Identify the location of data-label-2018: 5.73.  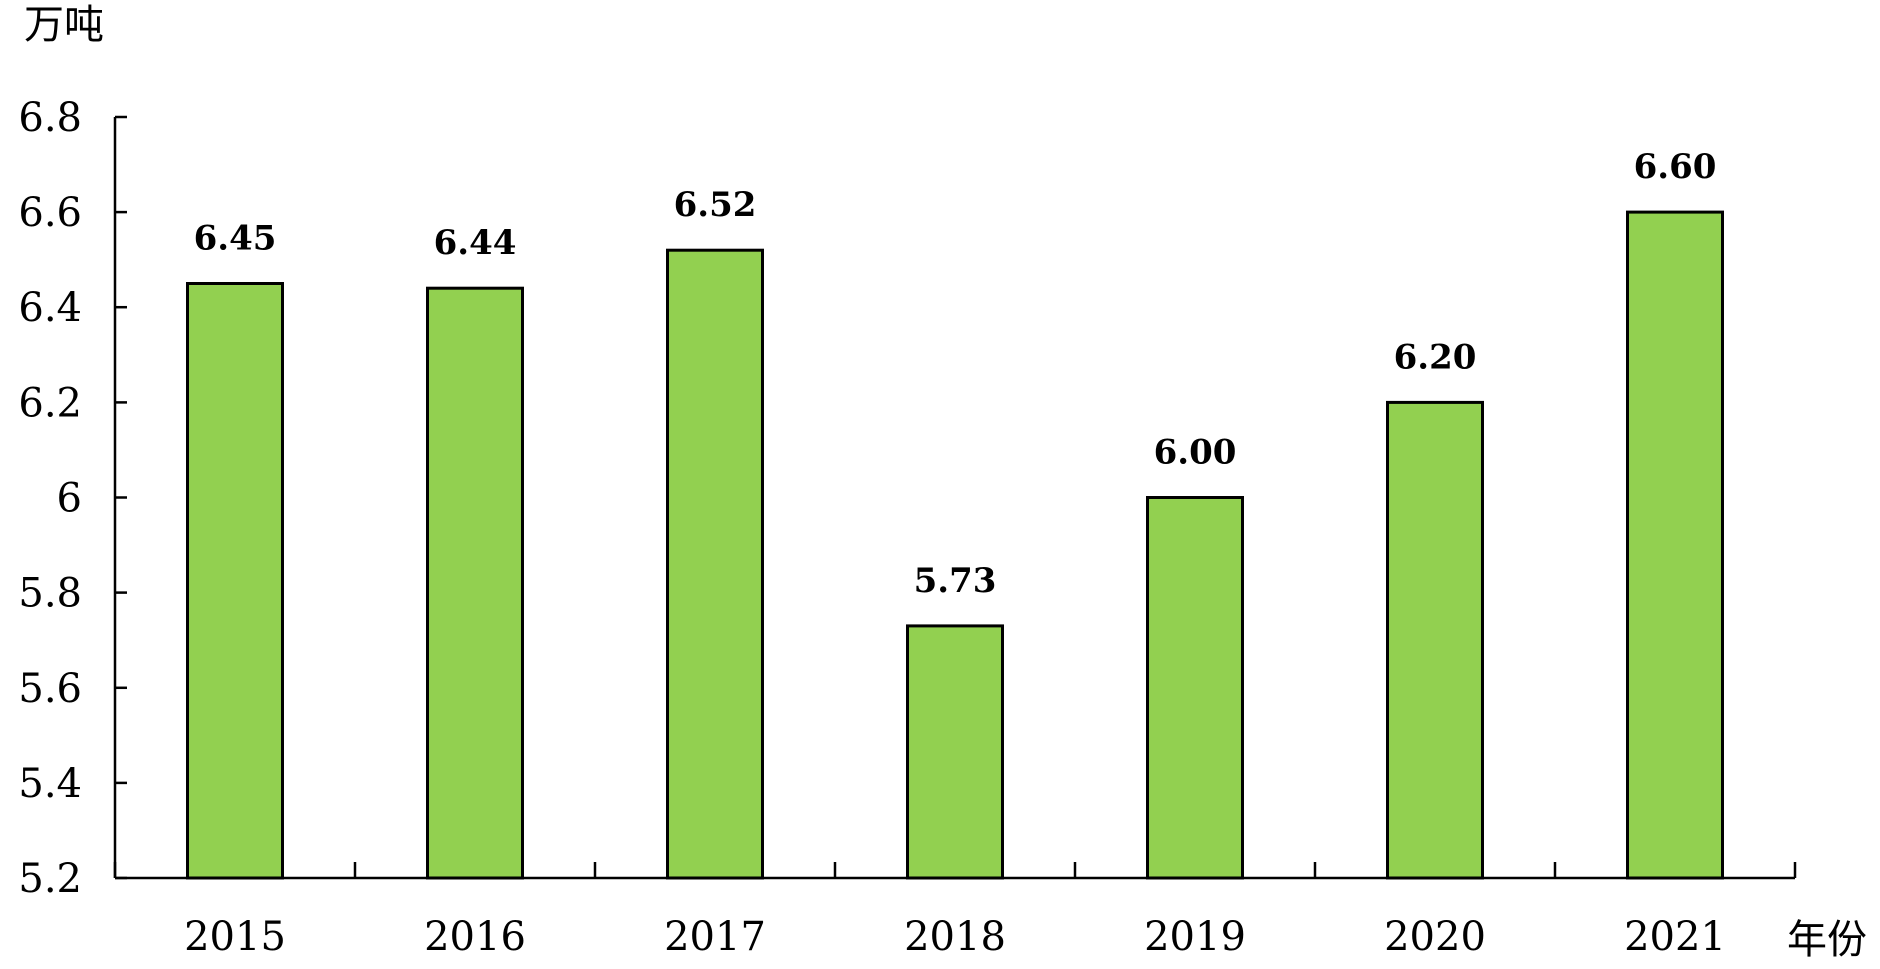
(955, 581).